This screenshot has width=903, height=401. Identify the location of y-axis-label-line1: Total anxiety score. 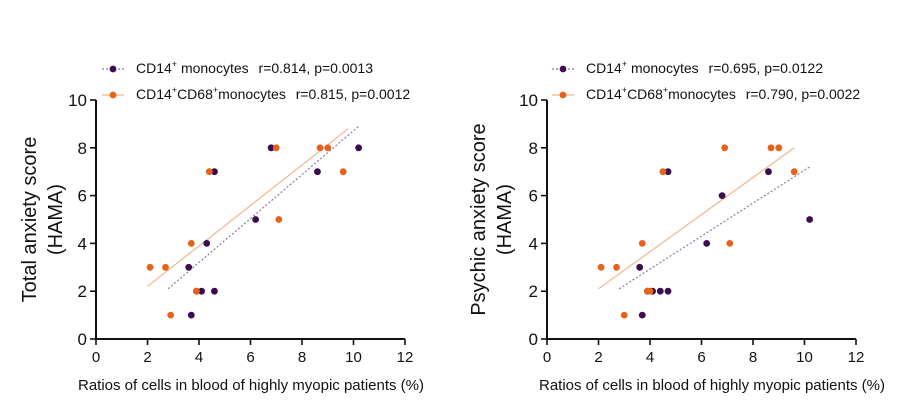
(30, 220).